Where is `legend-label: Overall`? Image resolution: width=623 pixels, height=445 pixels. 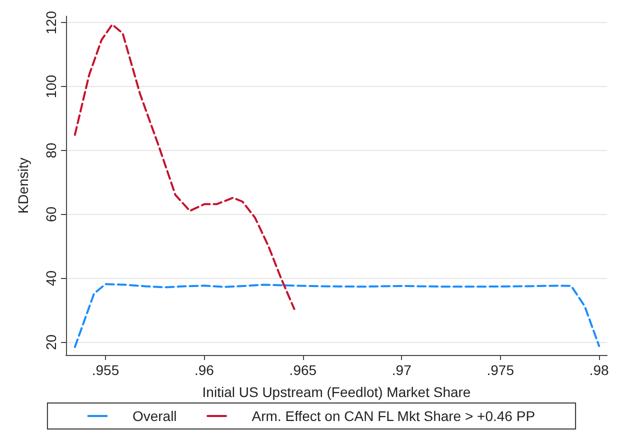 legend-label: Overall is located at coordinates (154, 416).